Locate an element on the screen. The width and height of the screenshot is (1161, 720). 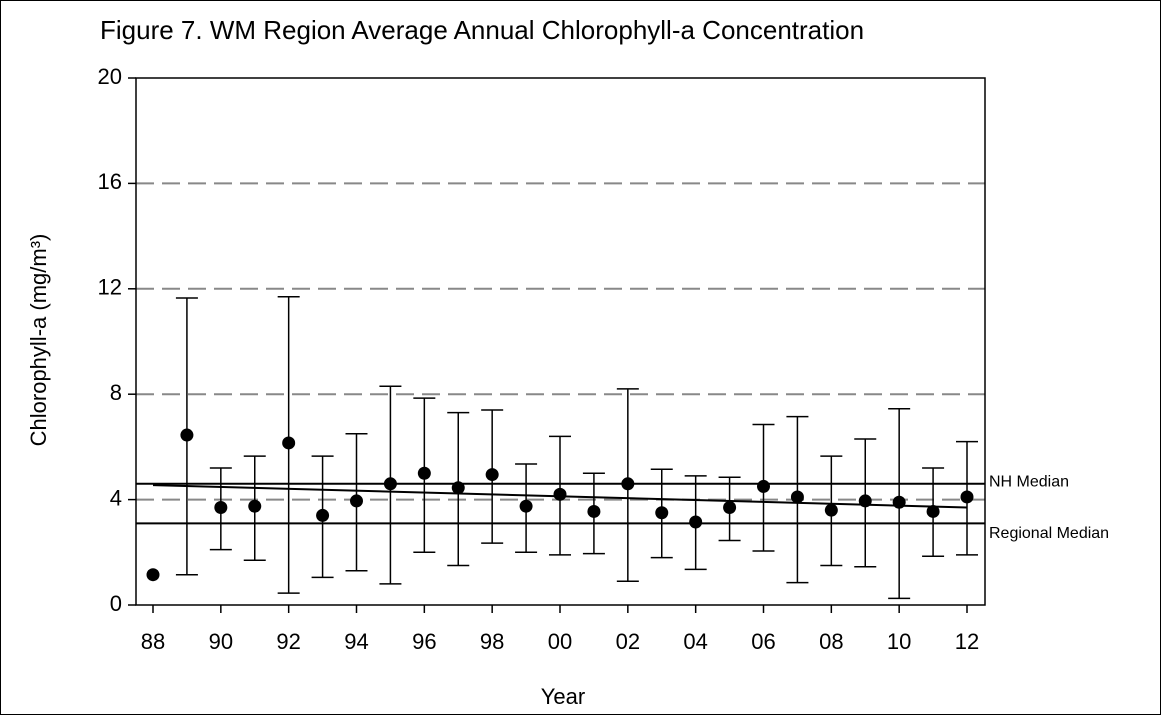
x-tick-label: 02 is located at coordinates (628, 641).